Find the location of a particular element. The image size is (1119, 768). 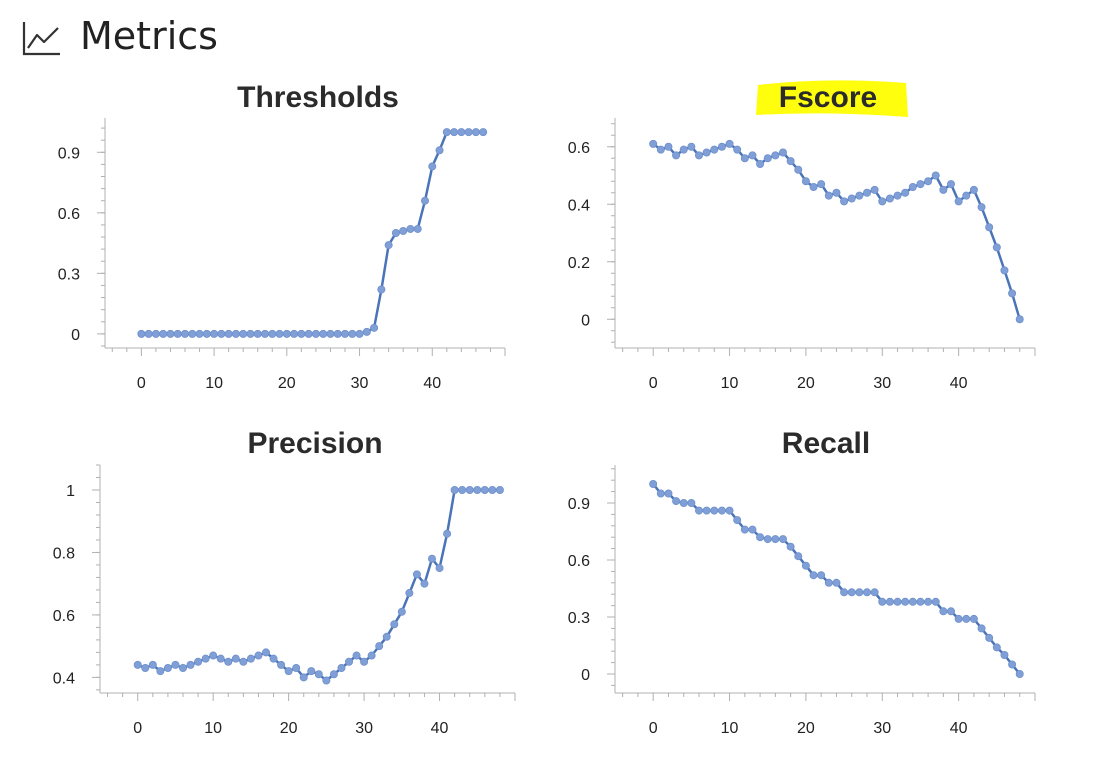

chart-title: Thresholds is located at coordinates (318, 97).